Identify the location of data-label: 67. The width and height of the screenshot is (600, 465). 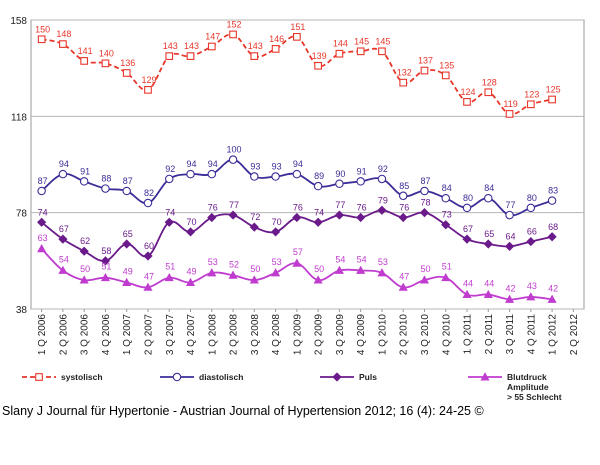
(468, 229).